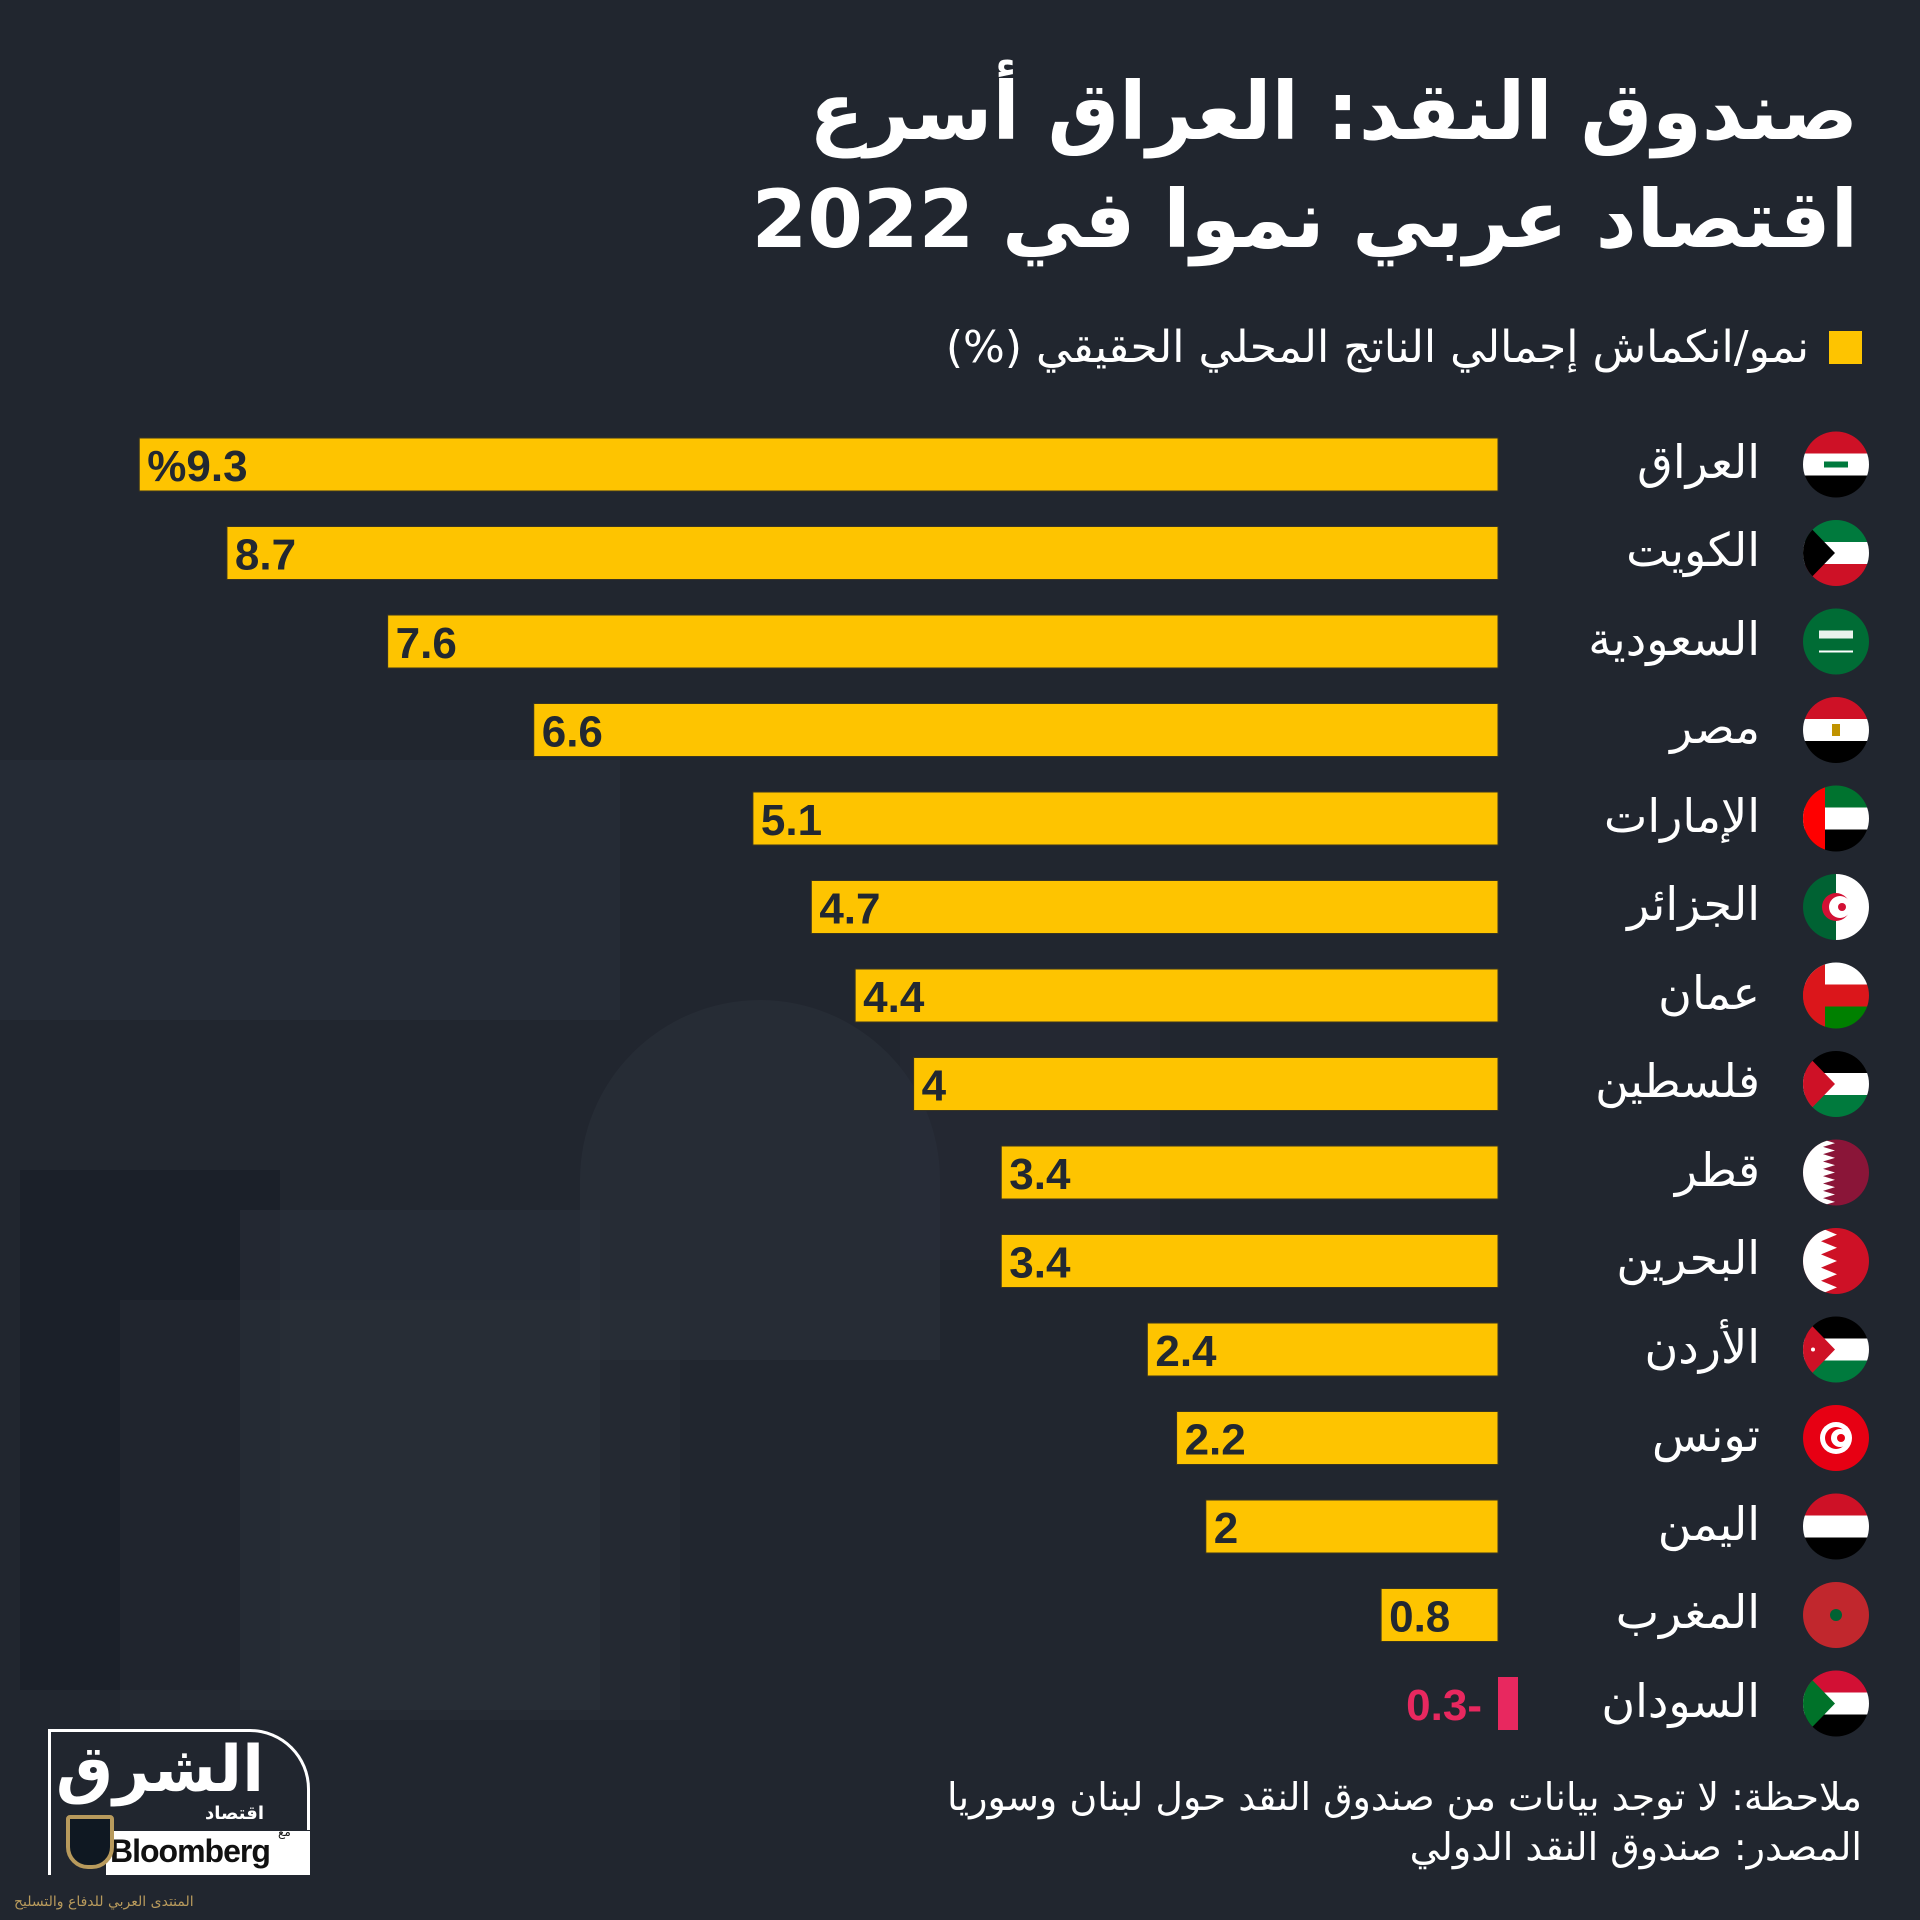 The image size is (1920, 1920). Describe the element at coordinates (849, 909) in the screenshot. I see `bar-value-label: 4.7` at that location.